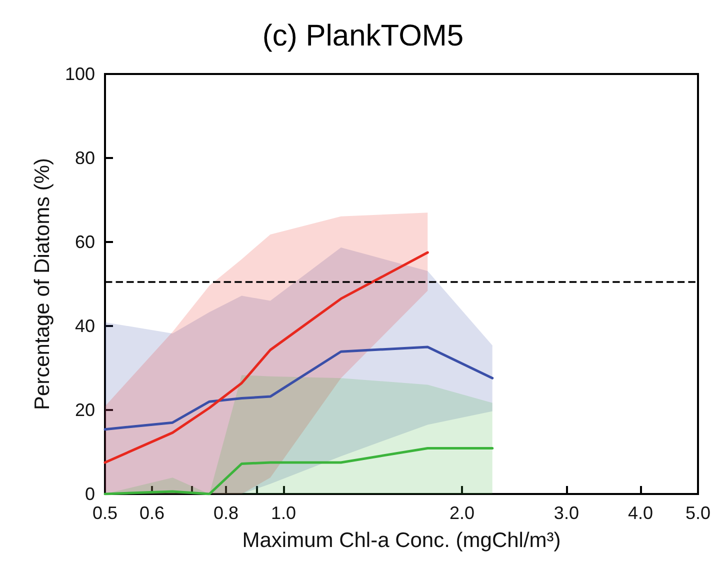 The image size is (726, 572). Describe the element at coordinates (42, 284) in the screenshot. I see `y-axis-title: Percentage of Diatoms (%)` at that location.